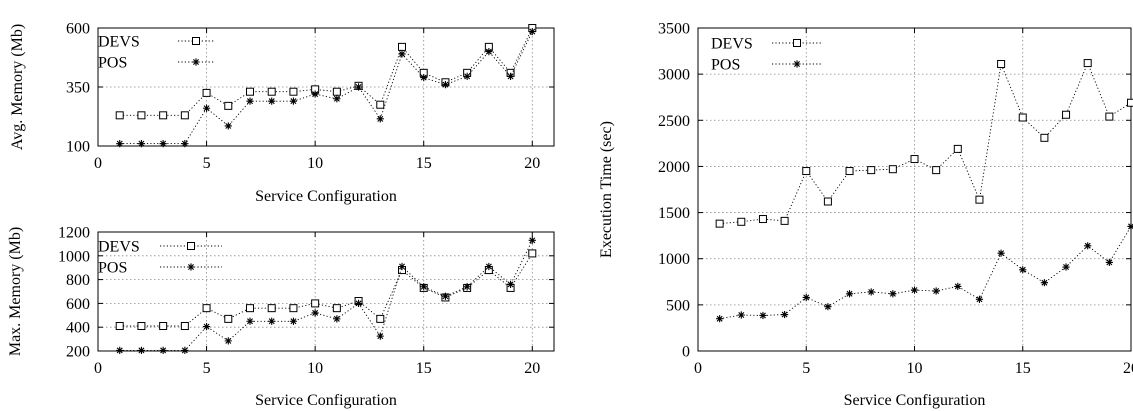 The image size is (1133, 411). What do you see at coordinates (674, 121) in the screenshot?
I see `y-tick-label: 2500` at bounding box center [674, 121].